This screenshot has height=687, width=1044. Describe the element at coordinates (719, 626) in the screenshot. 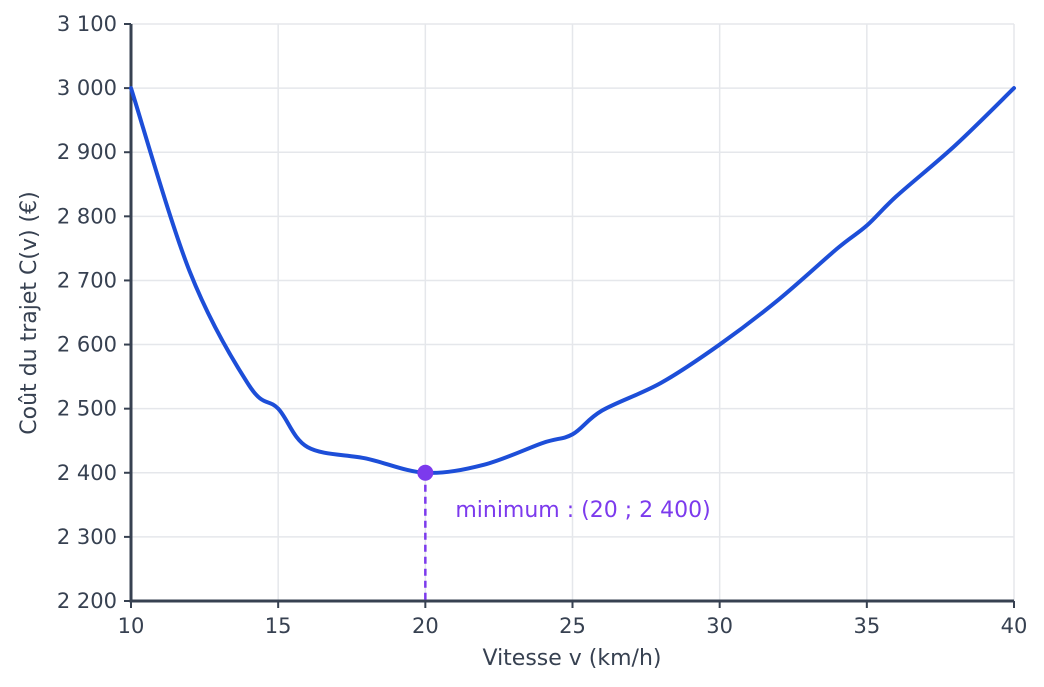

I see `x-tick-label: 30` at that location.